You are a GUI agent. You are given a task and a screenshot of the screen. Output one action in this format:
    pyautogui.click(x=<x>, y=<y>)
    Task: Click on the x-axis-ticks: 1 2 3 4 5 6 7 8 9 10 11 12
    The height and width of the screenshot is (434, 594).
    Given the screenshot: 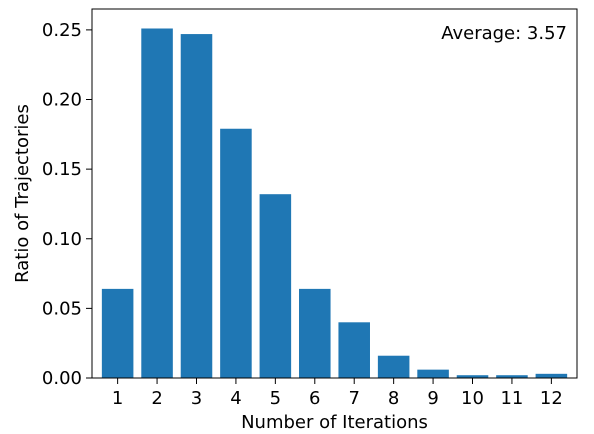 What is the action you would take?
    pyautogui.click(x=337, y=393)
    